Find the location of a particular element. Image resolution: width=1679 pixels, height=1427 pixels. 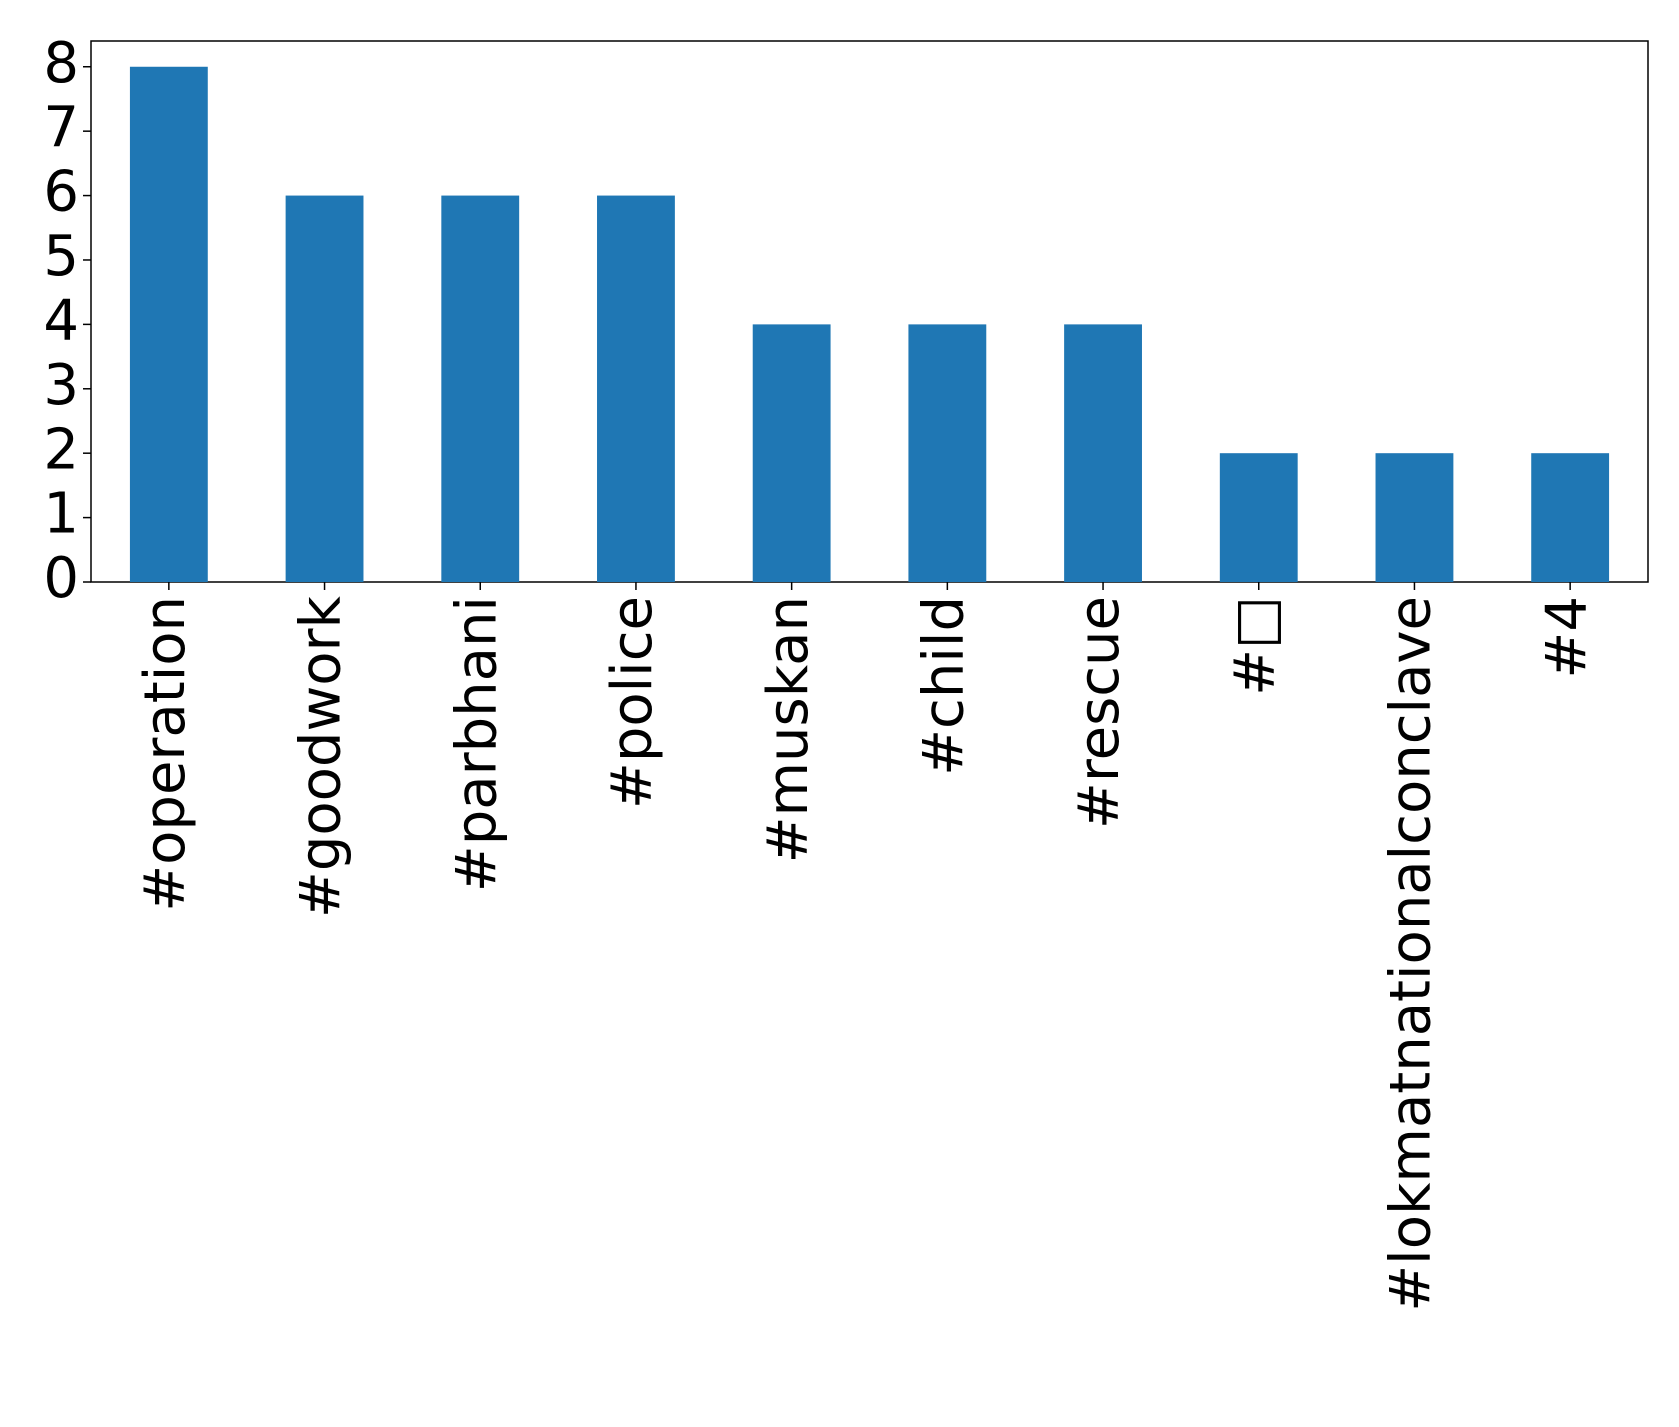

y-tick-label: 8 is located at coordinates (61, 63).